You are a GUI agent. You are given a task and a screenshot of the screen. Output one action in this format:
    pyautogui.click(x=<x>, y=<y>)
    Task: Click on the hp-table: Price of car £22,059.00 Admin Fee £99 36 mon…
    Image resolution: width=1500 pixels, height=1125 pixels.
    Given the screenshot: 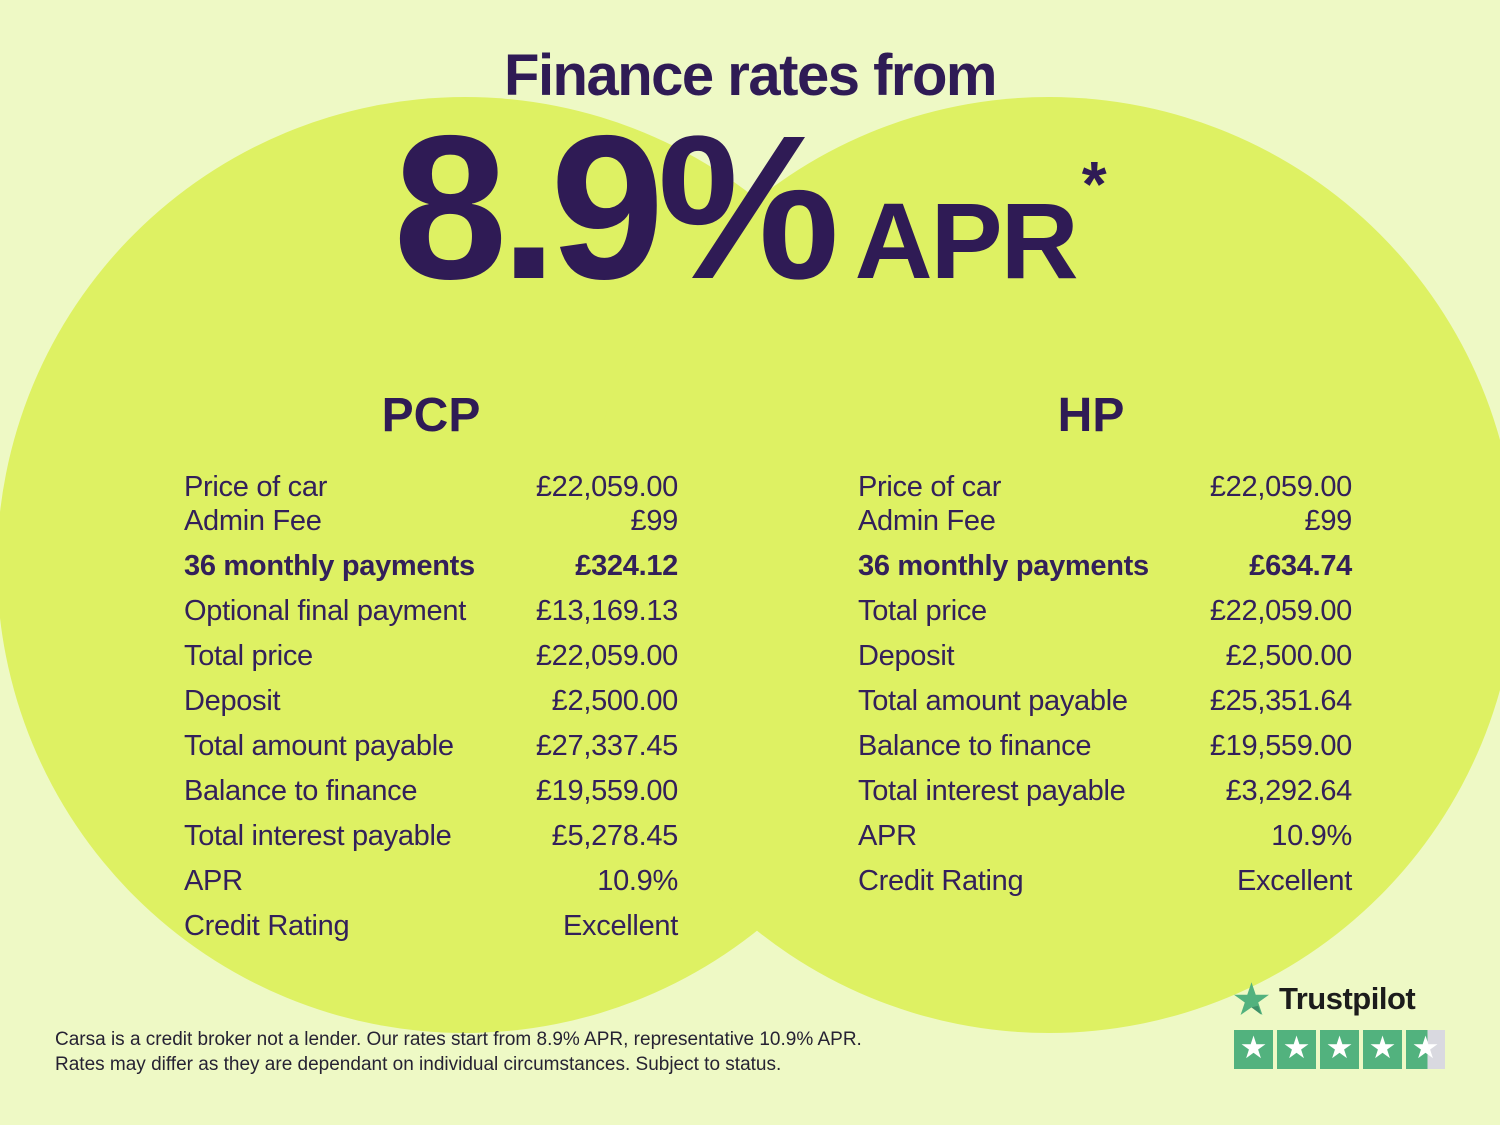 What is the action you would take?
    pyautogui.click(x=1105, y=684)
    